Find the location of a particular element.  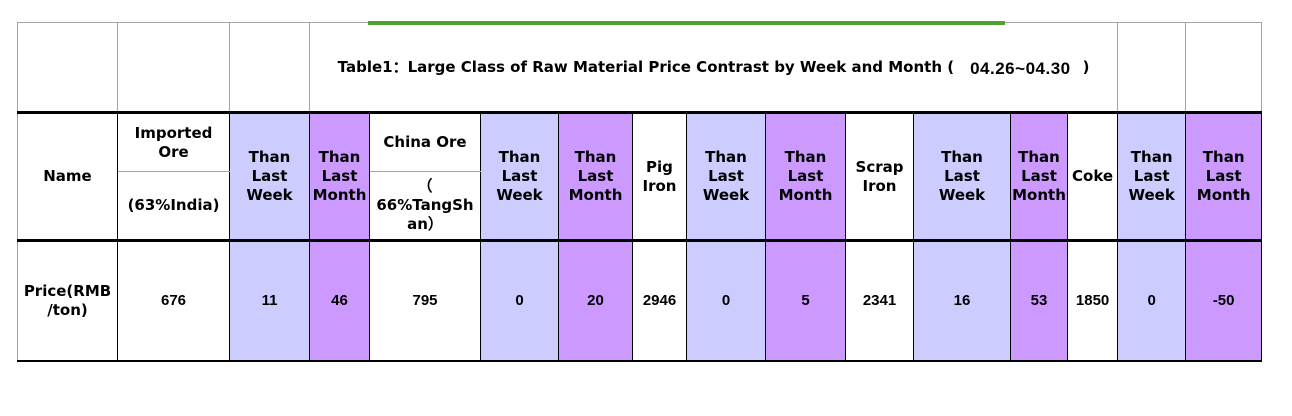

header-pig-iron: Pig Iron is located at coordinates (659, 176).